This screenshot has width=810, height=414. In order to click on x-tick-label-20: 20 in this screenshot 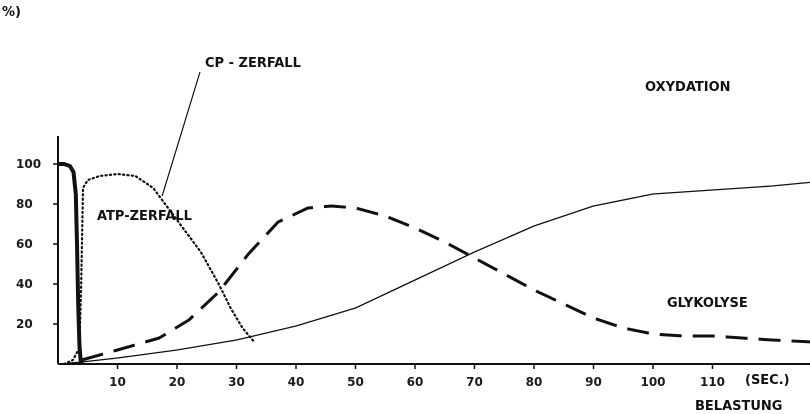, I will do `click(177, 382)`.